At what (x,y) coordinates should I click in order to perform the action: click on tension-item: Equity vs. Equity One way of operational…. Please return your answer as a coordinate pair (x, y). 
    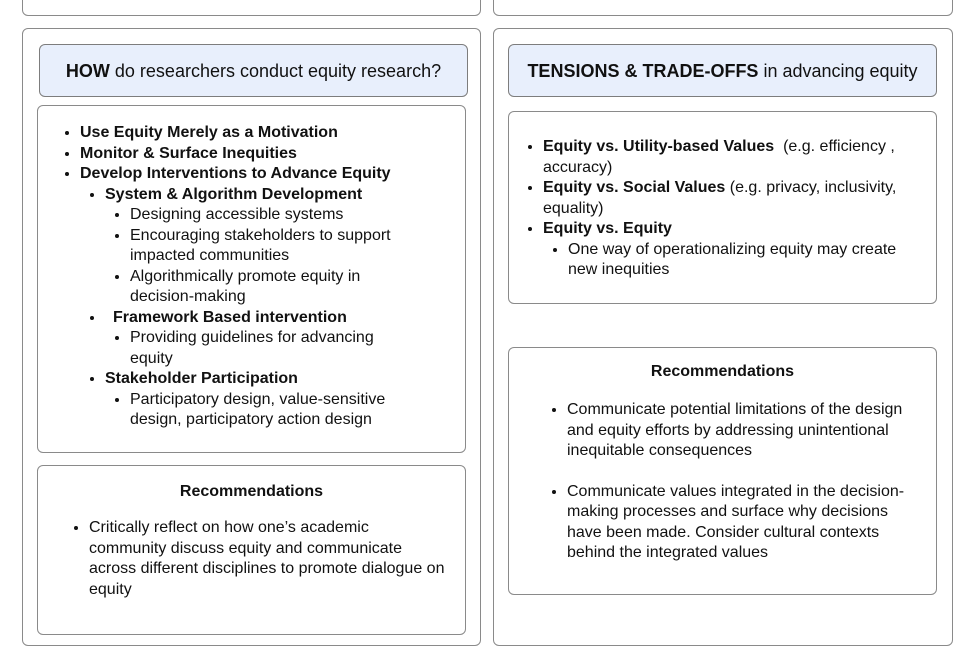
    Looking at the image, I should click on (733, 250).